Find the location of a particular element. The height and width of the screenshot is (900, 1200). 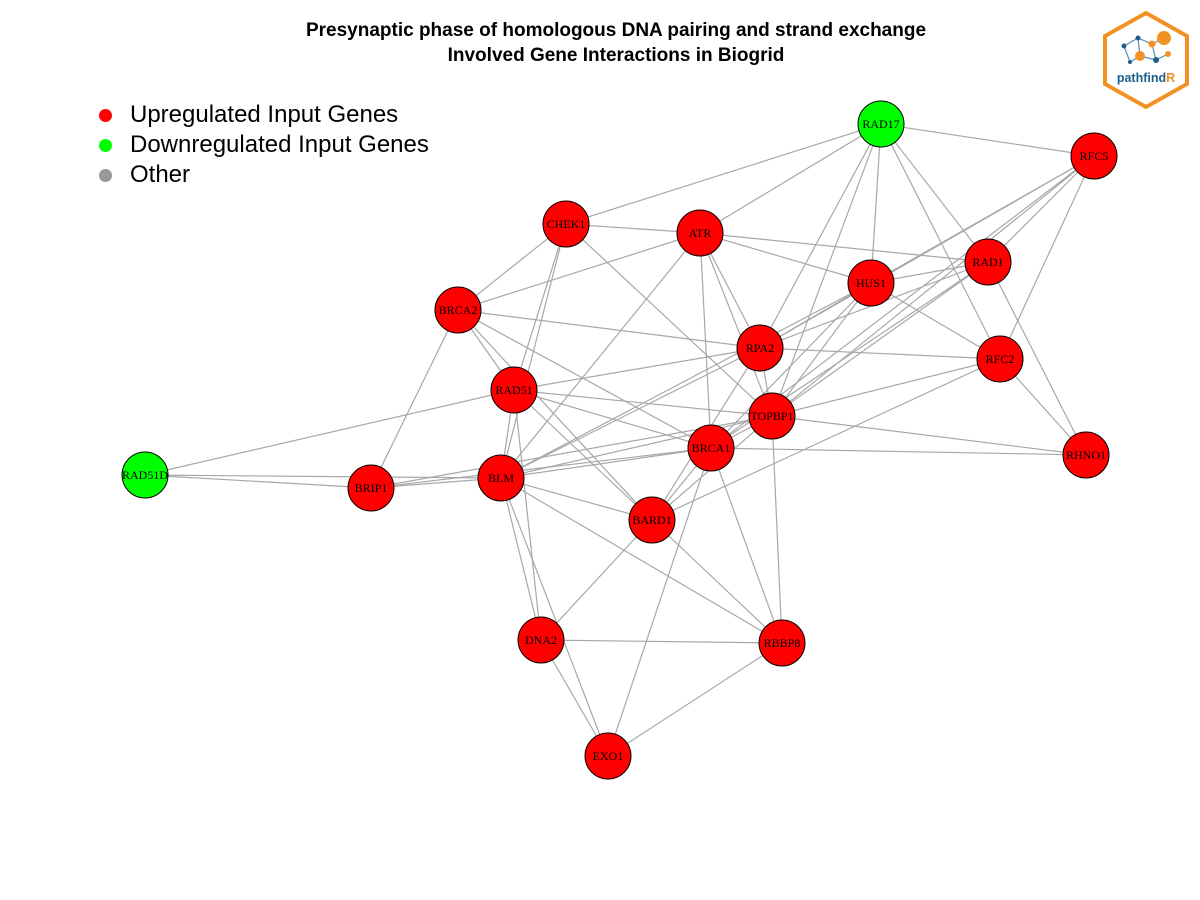

edge-blm-rbbp8 is located at coordinates (641, 560).